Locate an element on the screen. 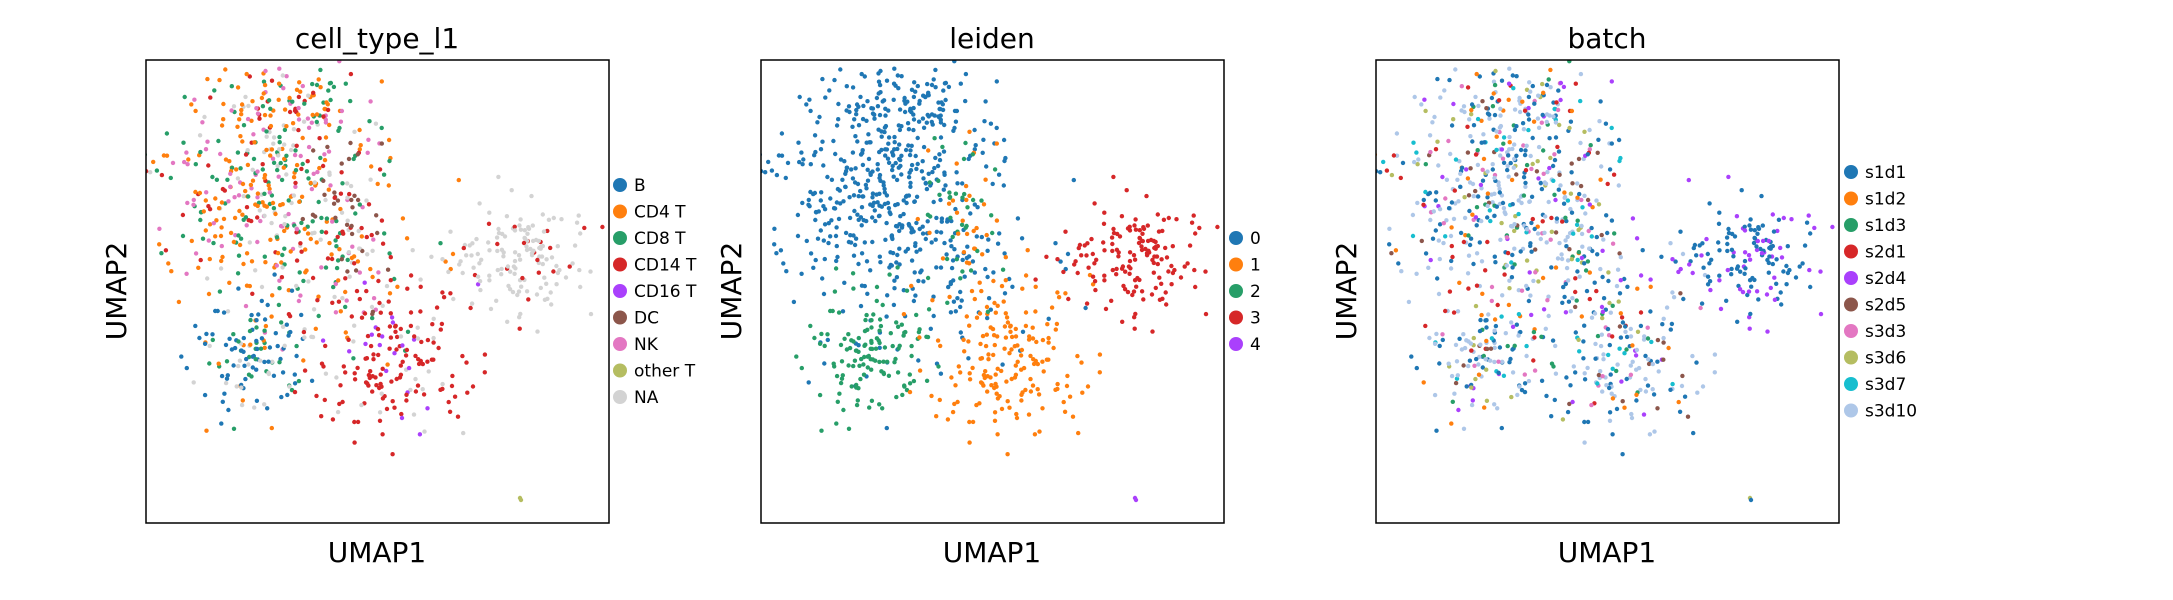 Image resolution: width=2173 pixels, height=600 pixels. x-axis-label: UMAP1 is located at coordinates (1607, 552).